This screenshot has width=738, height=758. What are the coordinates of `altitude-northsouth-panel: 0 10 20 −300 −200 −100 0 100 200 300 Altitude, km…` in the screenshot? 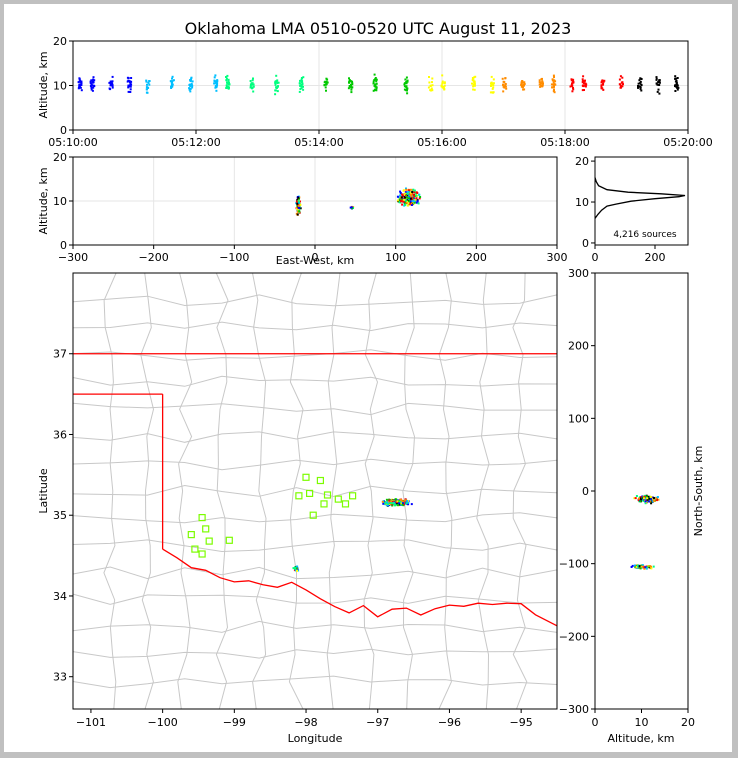 It's located at (632, 506).